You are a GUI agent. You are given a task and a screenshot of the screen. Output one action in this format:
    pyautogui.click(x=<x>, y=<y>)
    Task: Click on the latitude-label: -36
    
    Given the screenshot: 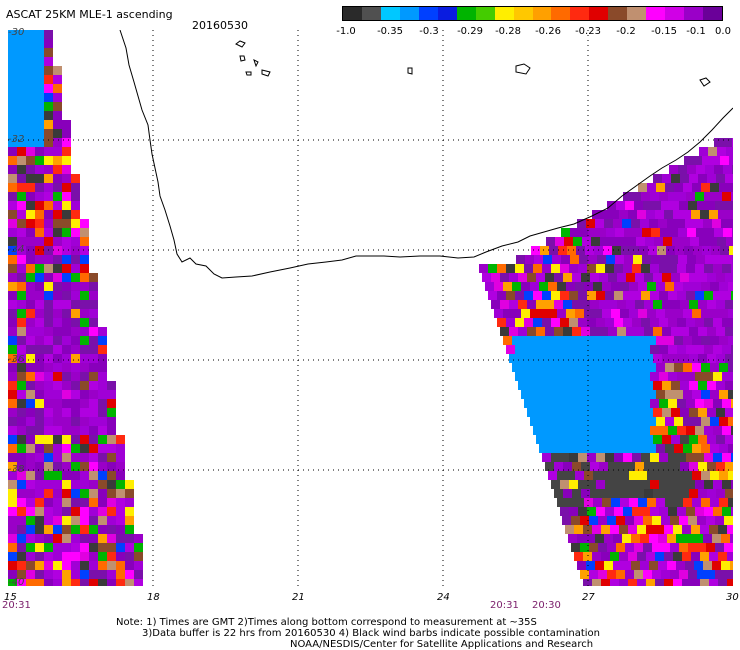 What is the action you would take?
    pyautogui.click(x=16, y=359)
    